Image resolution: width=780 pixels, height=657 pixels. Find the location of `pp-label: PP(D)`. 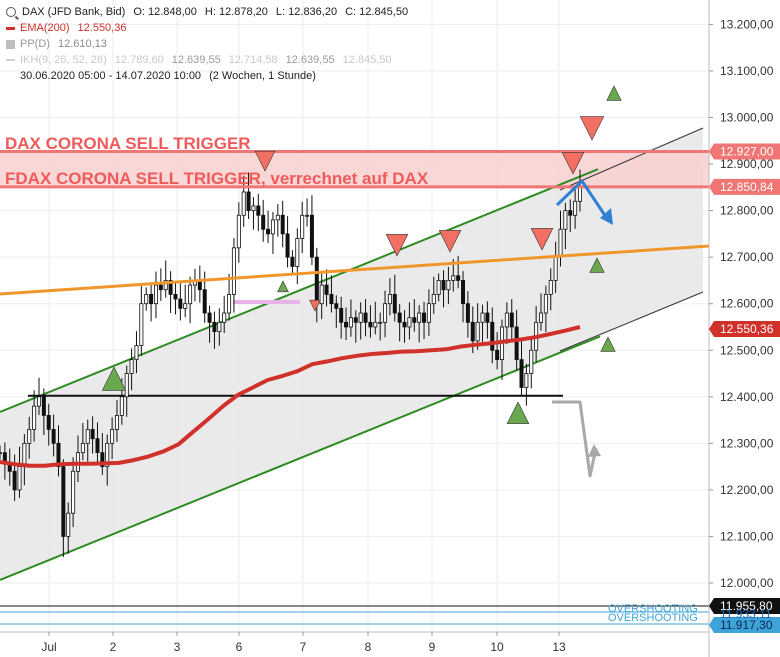

pp-label: PP(D) is located at coordinates (35, 44).